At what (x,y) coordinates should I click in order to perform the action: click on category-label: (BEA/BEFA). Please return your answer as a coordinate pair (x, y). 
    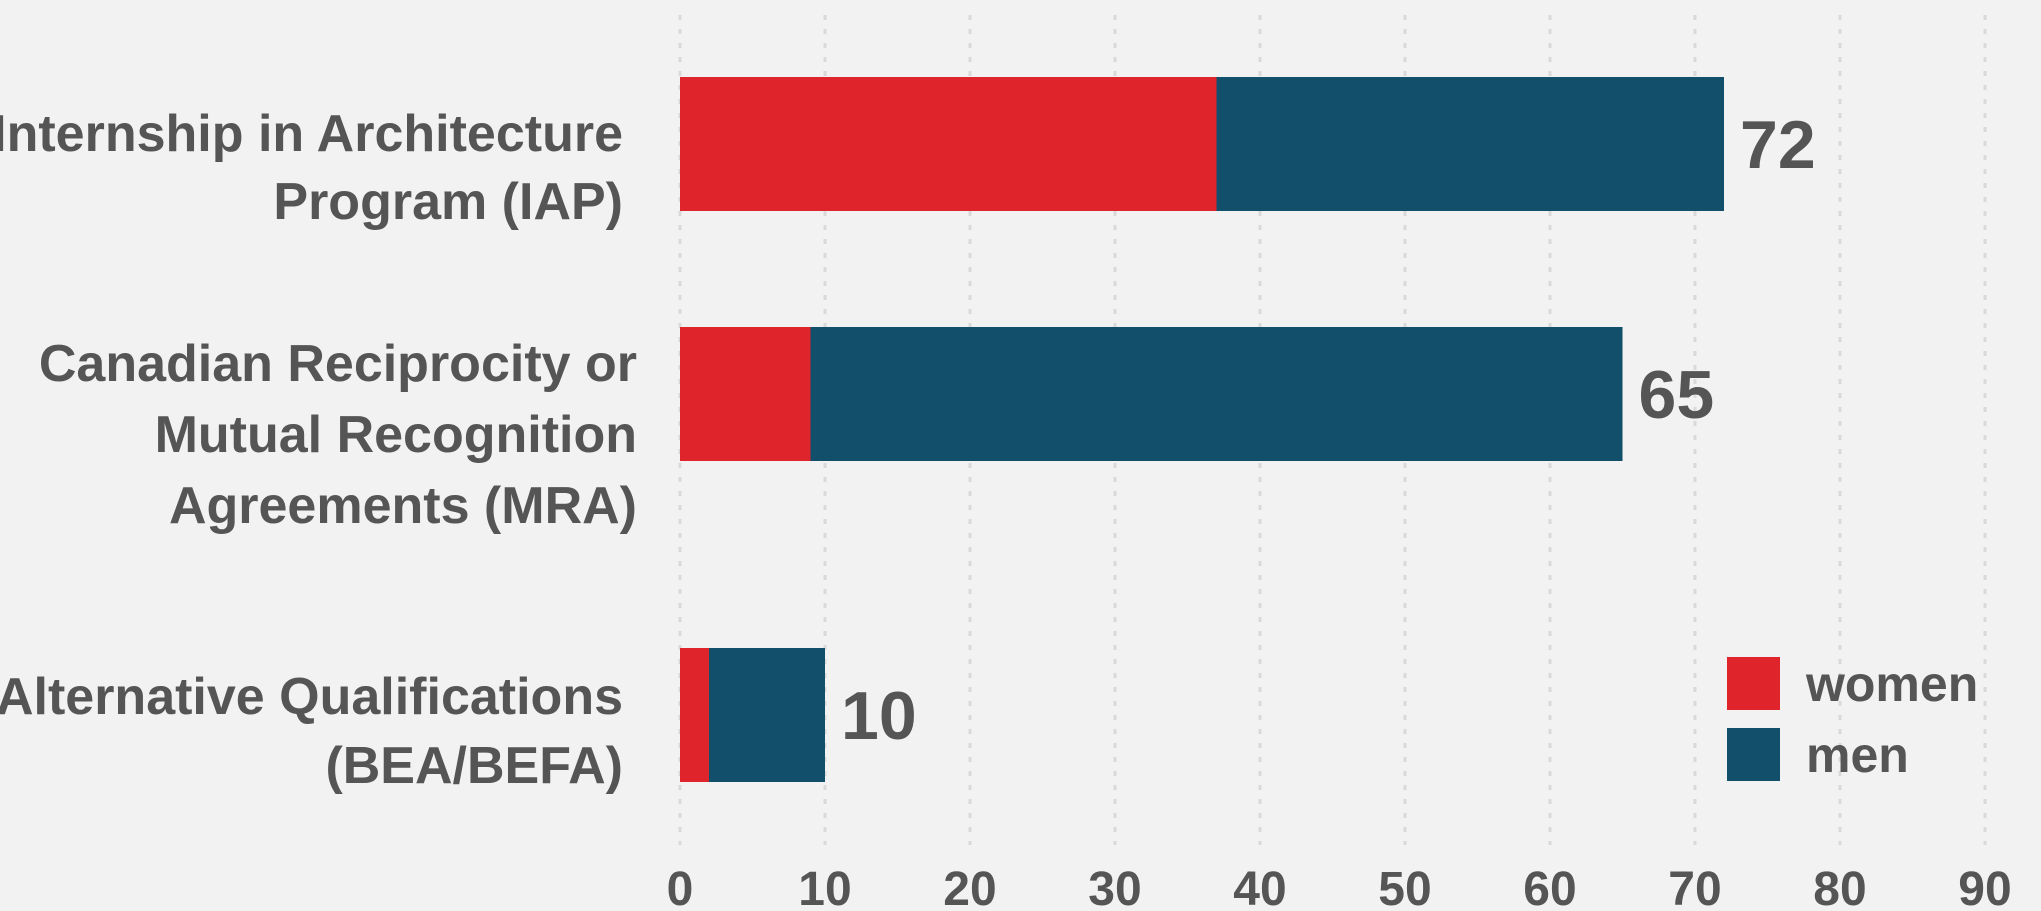
    Looking at the image, I should click on (474, 766).